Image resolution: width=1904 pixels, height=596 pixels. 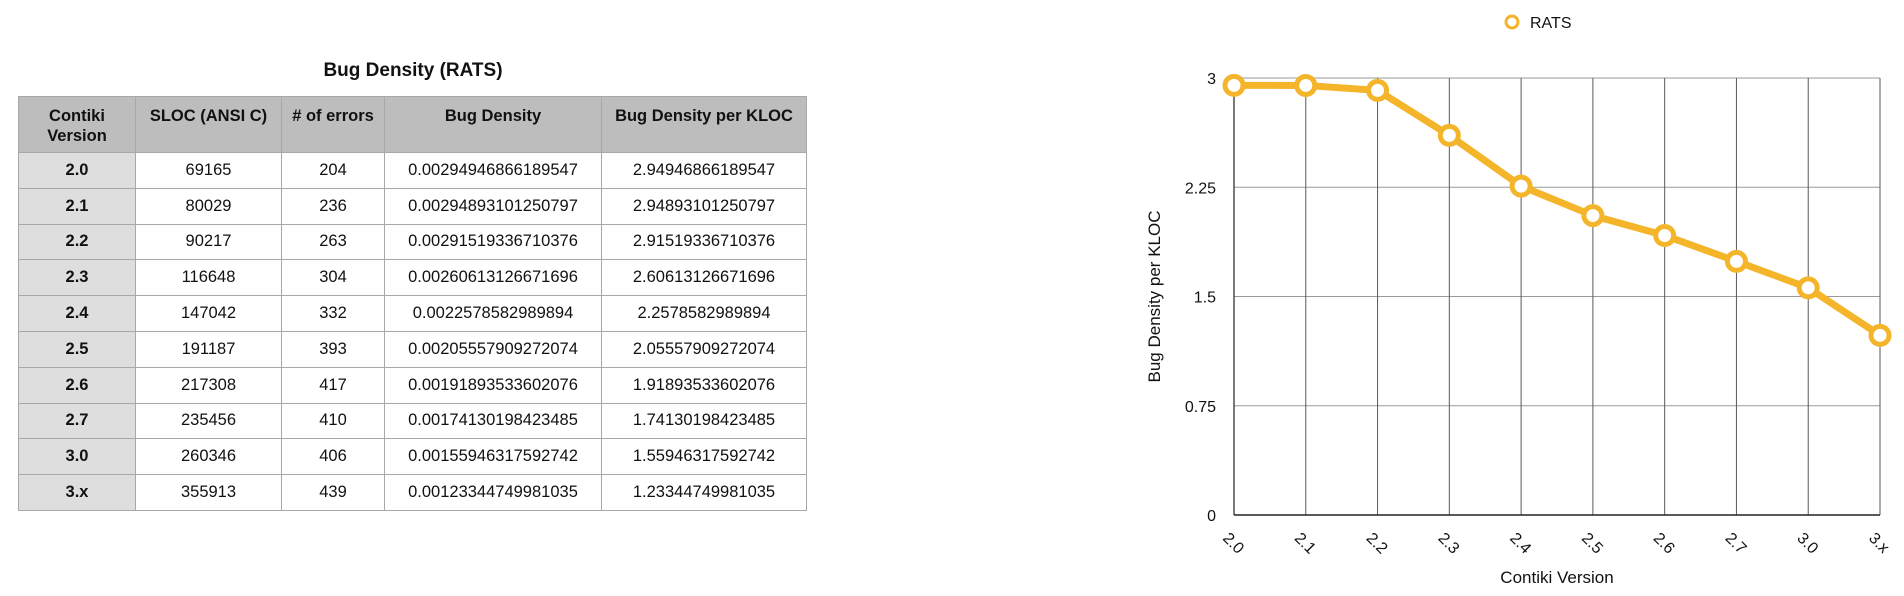 I want to click on x-tick-label: 2.5, so click(x=1592, y=544).